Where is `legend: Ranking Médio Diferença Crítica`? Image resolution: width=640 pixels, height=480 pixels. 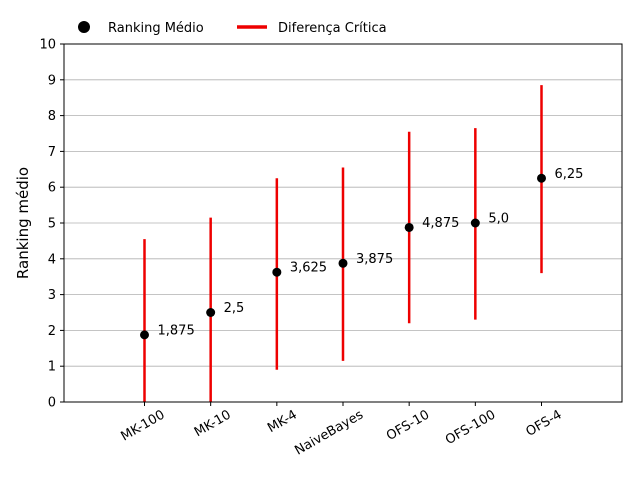 legend: Ranking Médio Diferença Crítica is located at coordinates (232, 28).